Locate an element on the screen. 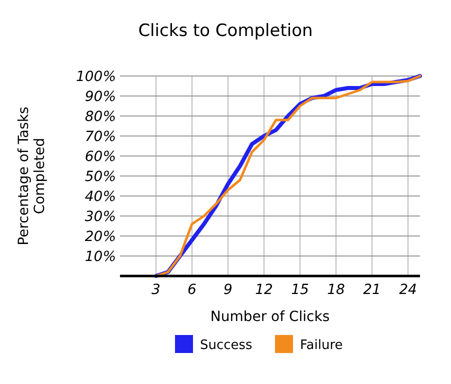 The image size is (451, 384). x-tick-label: 12 is located at coordinates (264, 290).